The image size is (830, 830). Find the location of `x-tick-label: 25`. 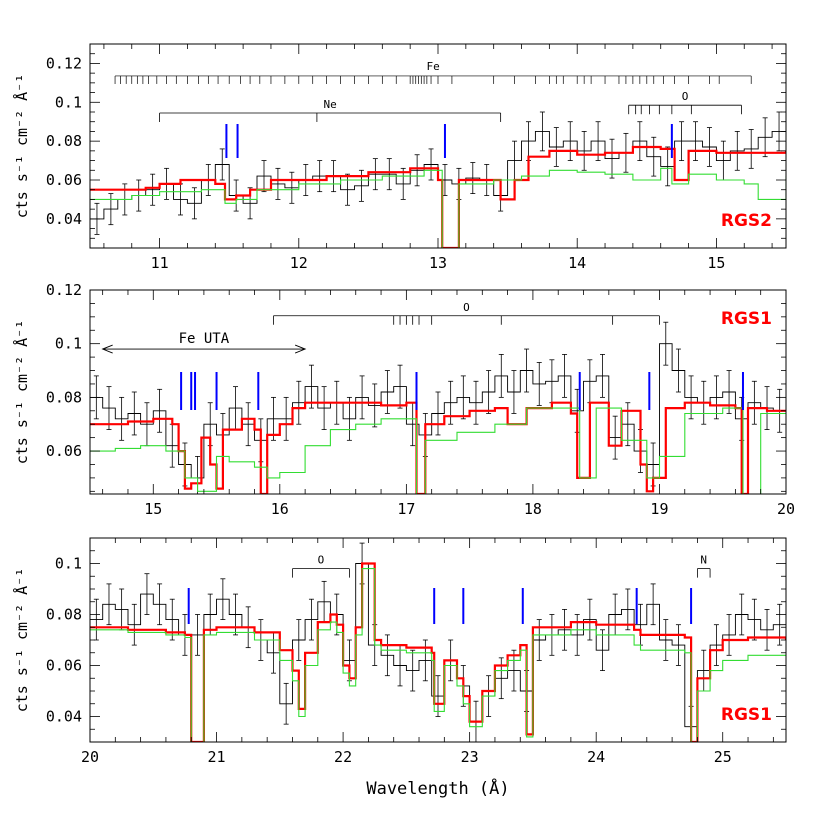

x-tick-label: 25 is located at coordinates (723, 757).